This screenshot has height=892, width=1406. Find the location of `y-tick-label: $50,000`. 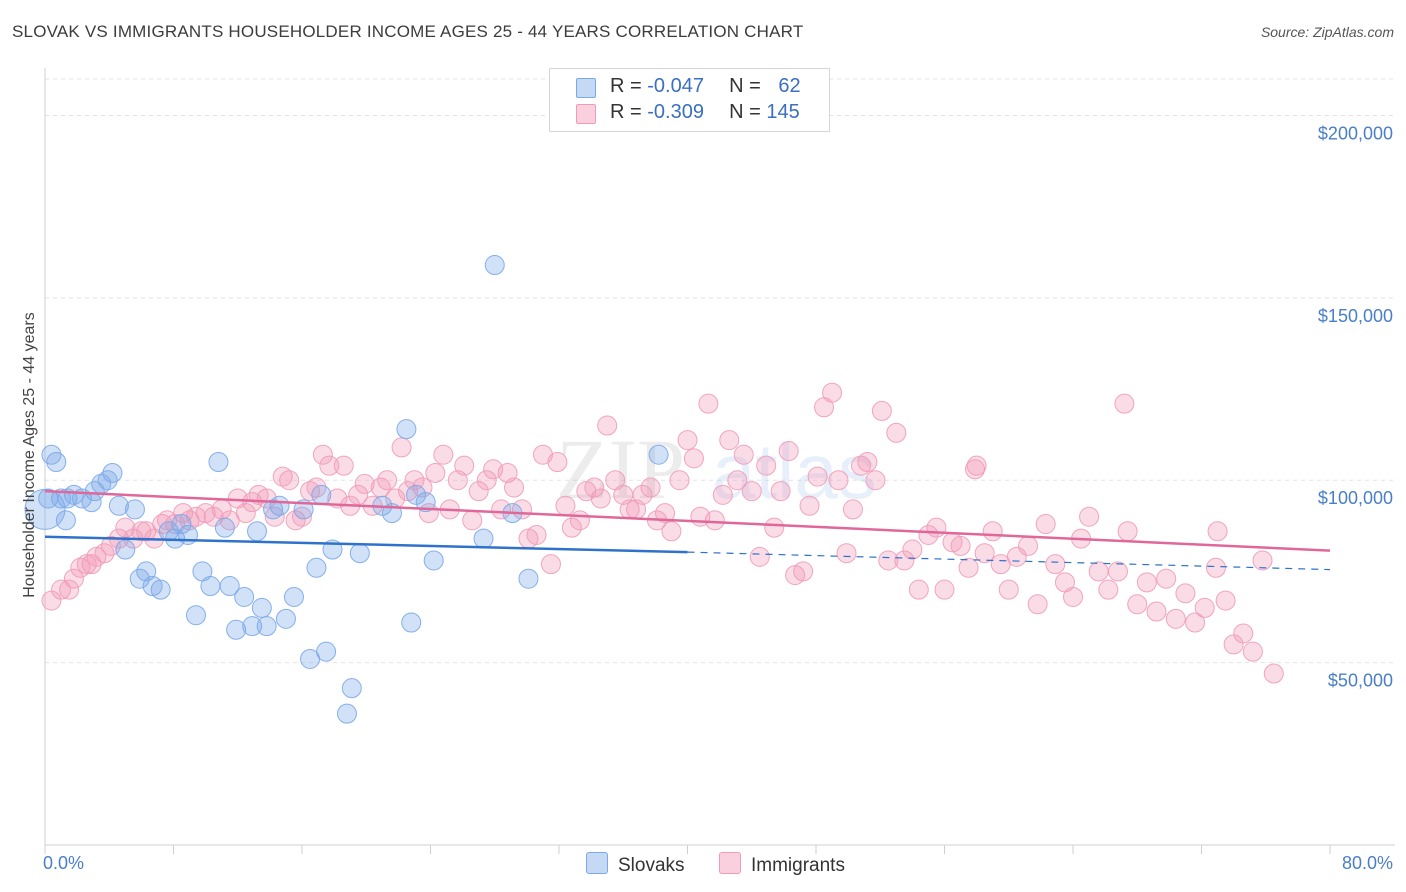

y-tick-label: $50,000 is located at coordinates (1360, 681).